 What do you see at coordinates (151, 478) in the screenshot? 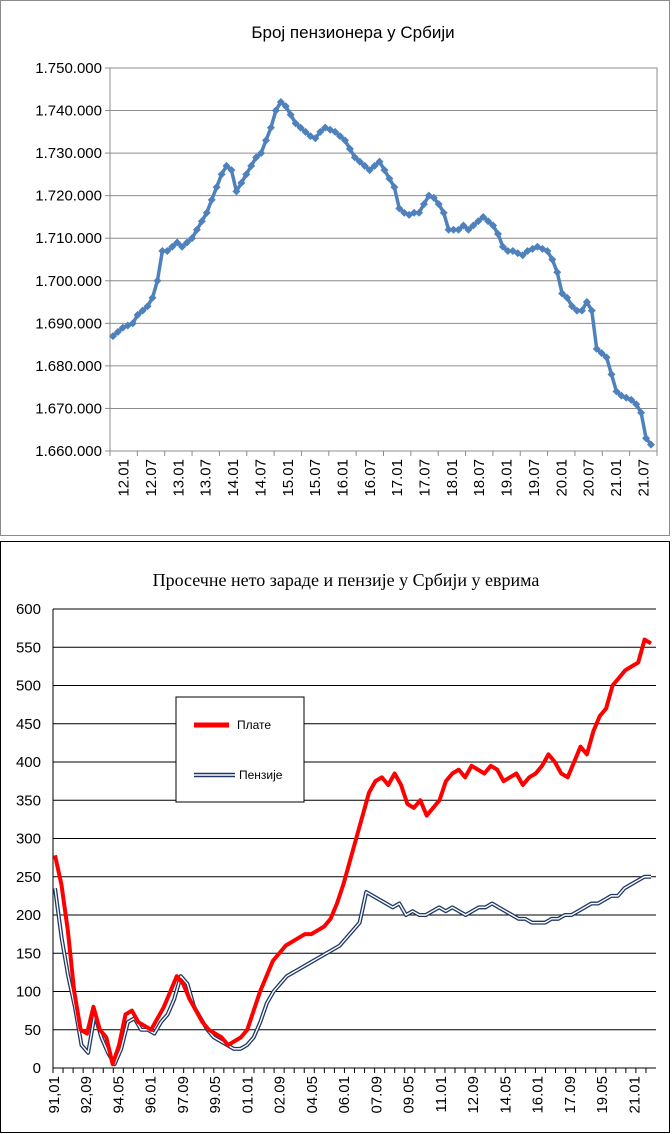
I see `x-tick-label: 12.07` at bounding box center [151, 478].